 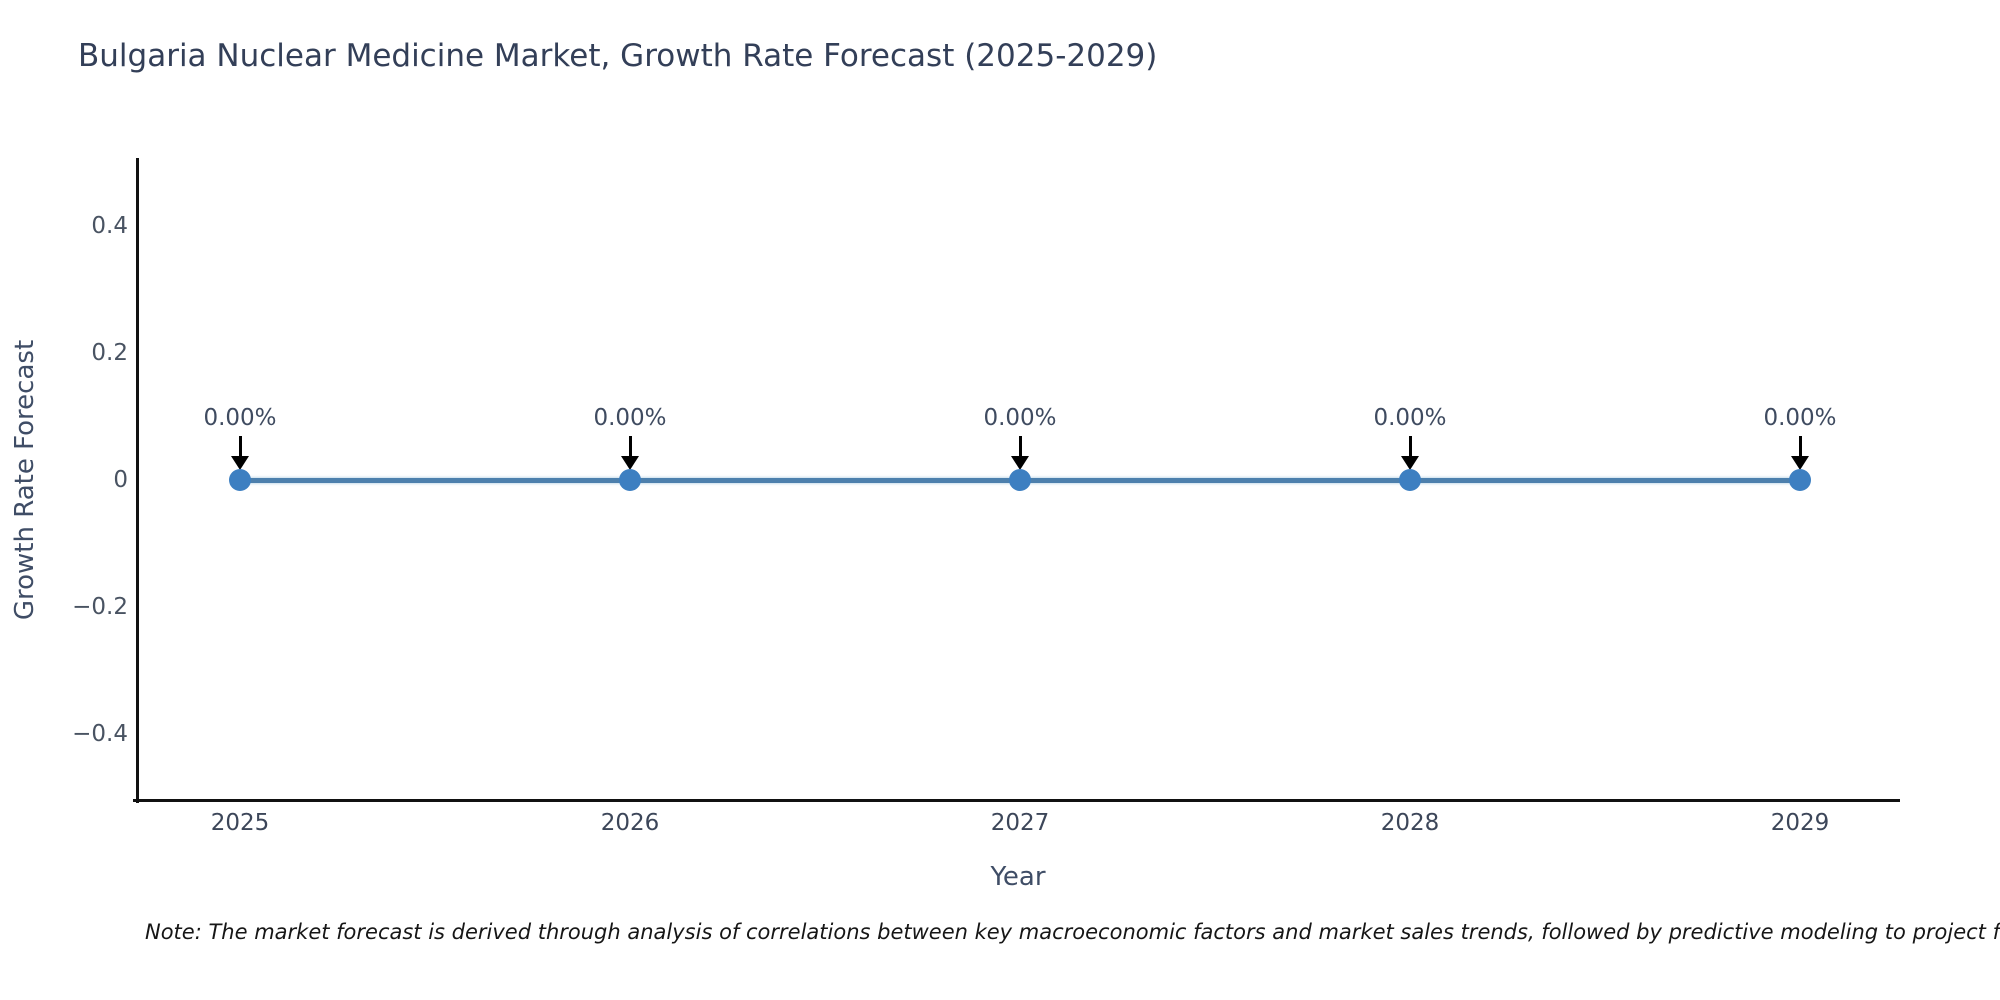 What do you see at coordinates (1020, 823) in the screenshot?
I see `x-tick-label: 2027` at bounding box center [1020, 823].